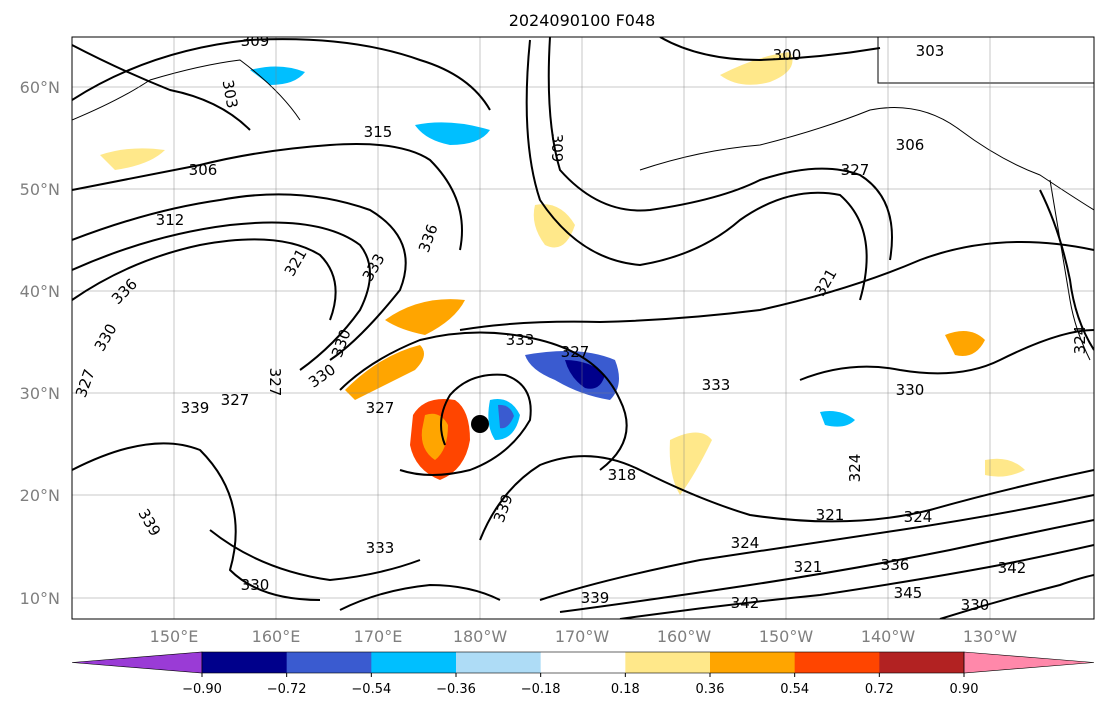  What do you see at coordinates (794, 689) in the screenshot?
I see `colorbar-tick-label: 0.54` at bounding box center [794, 689].